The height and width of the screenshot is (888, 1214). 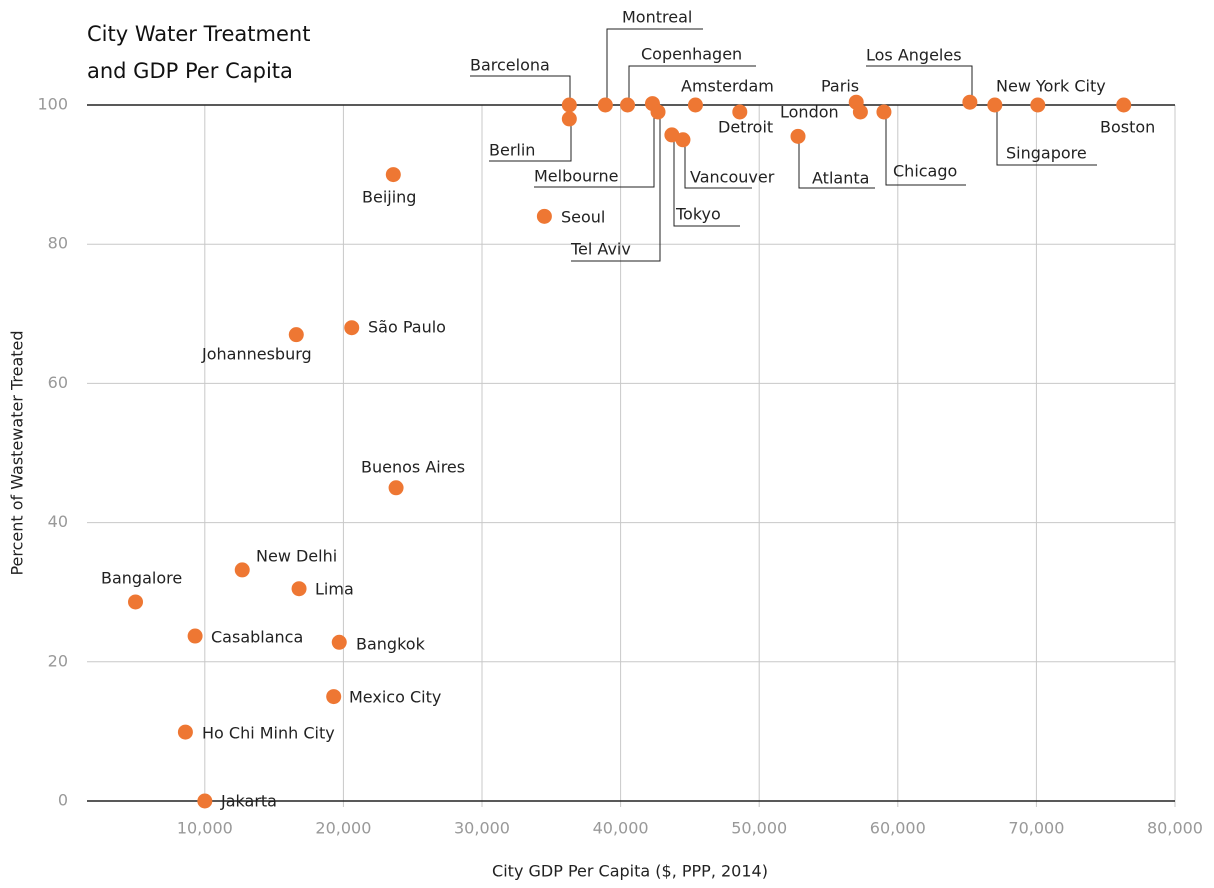 I want to click on x-tick-label: 70,000, so click(x=1036, y=828).